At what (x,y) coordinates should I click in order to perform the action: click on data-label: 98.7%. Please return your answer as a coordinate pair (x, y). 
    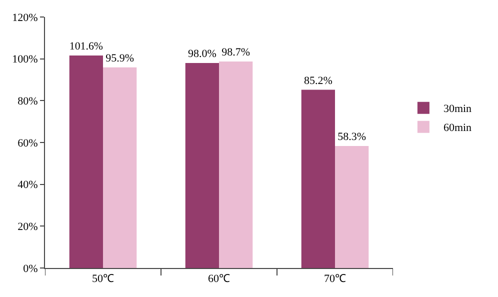
    Looking at the image, I should click on (236, 52).